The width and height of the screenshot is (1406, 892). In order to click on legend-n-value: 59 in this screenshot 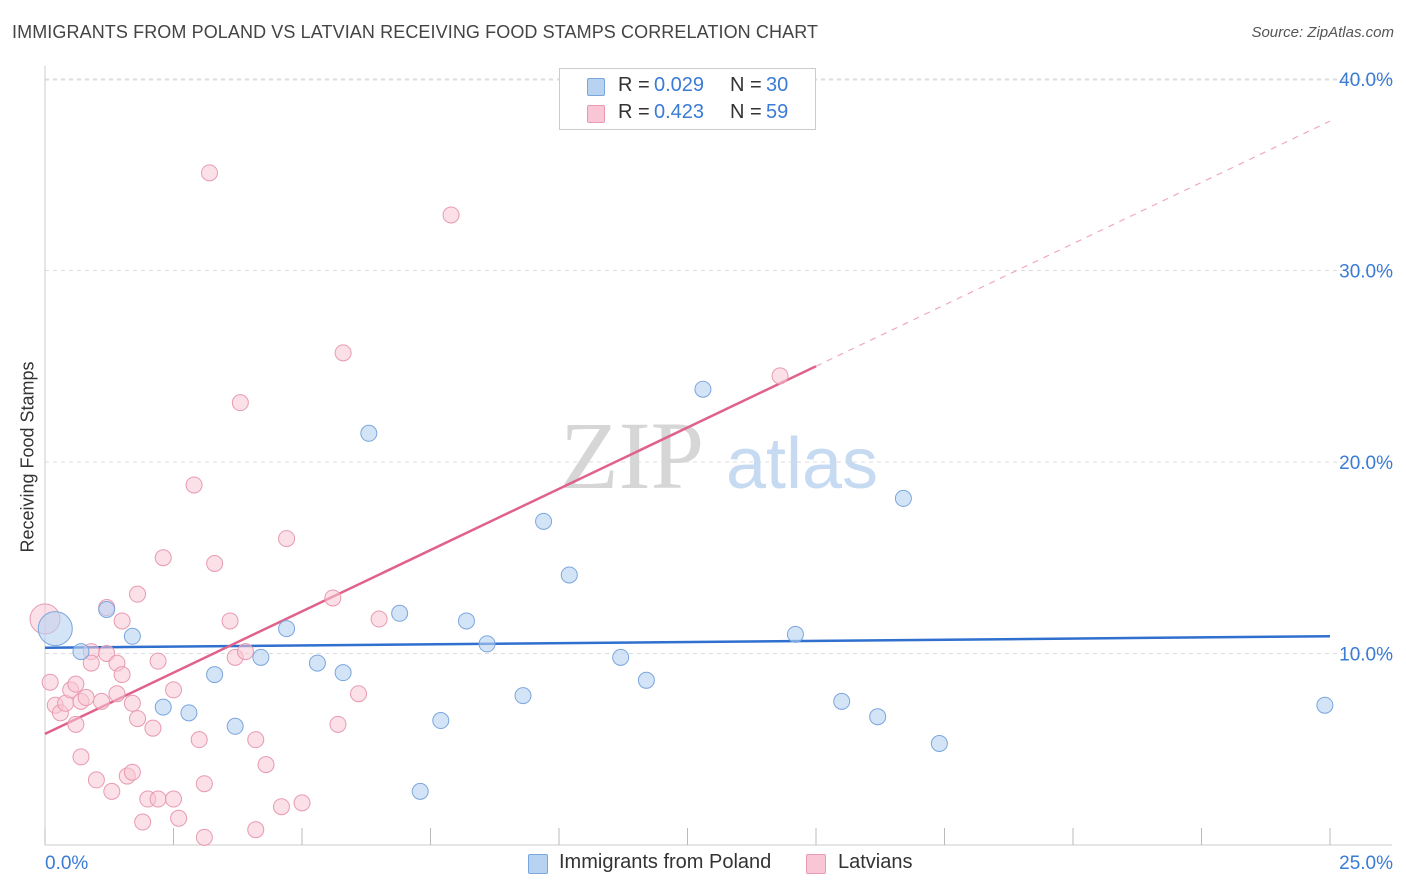, I will do `click(777, 112)`.